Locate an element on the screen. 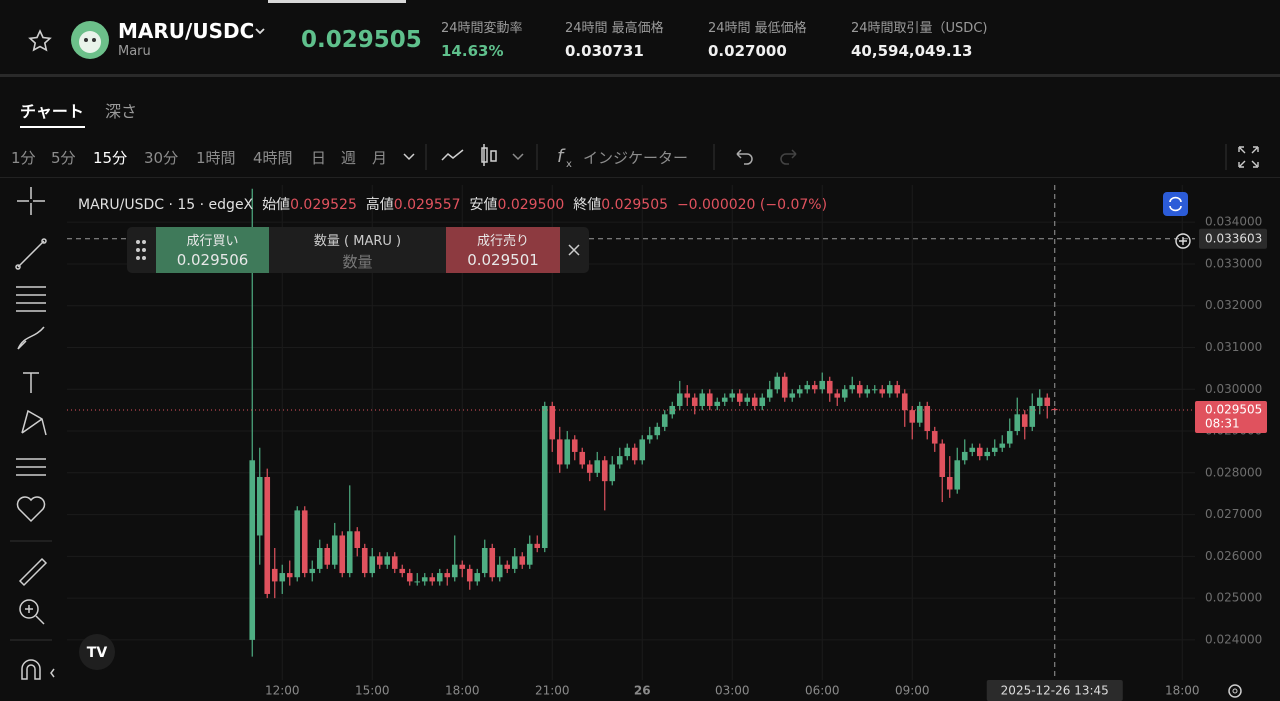 This screenshot has height=701, width=1280. crosshair-time-label: 2025-12-26 13:45 is located at coordinates (1055, 691).